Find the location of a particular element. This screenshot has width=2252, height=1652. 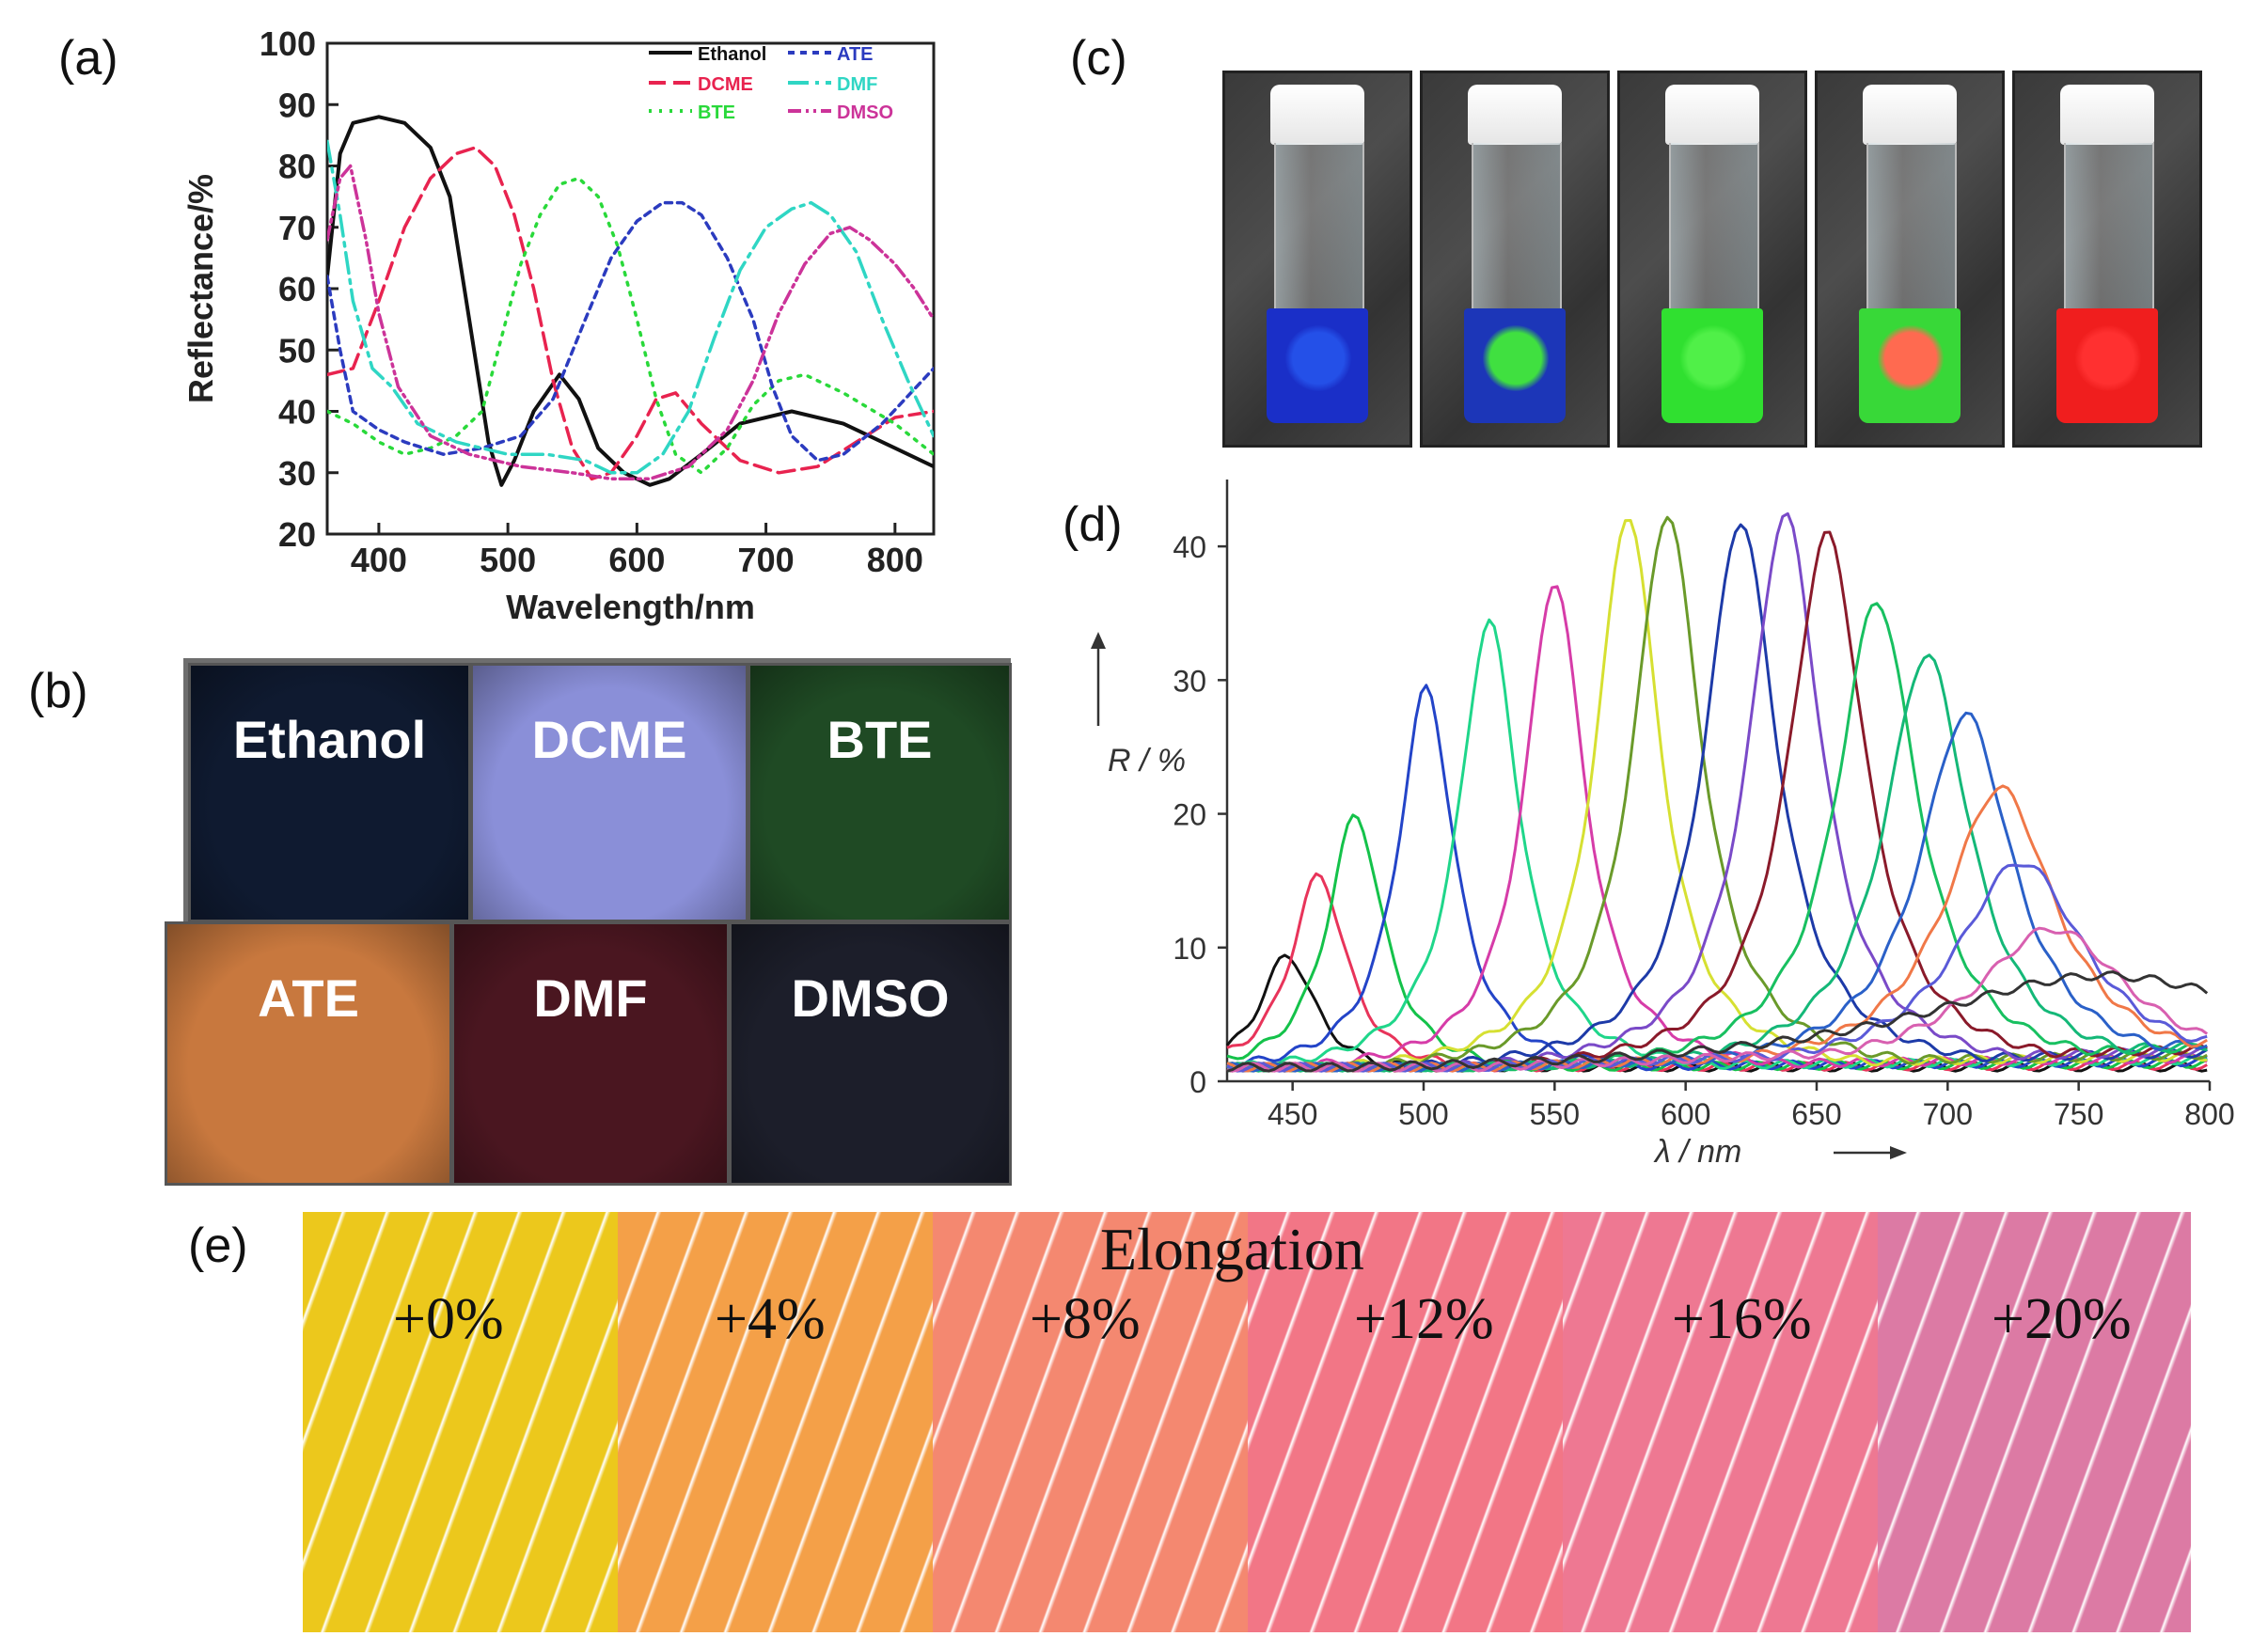

legend-label-dmf: DMF is located at coordinates (857, 85).